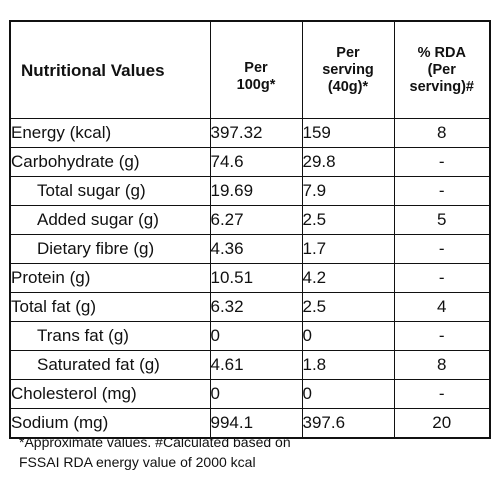 The image size is (500, 500). I want to click on row-label-energy: Energy (kcal), so click(110, 133).